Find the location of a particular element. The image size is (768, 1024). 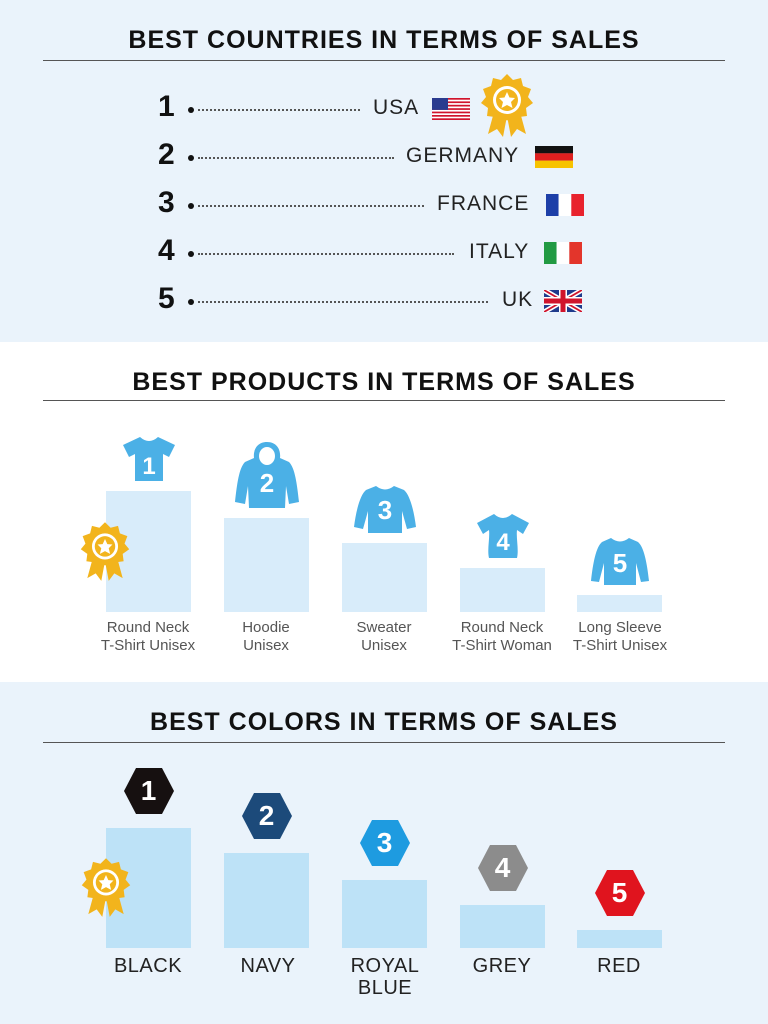

color-label: BLACK is located at coordinates (148, 966).